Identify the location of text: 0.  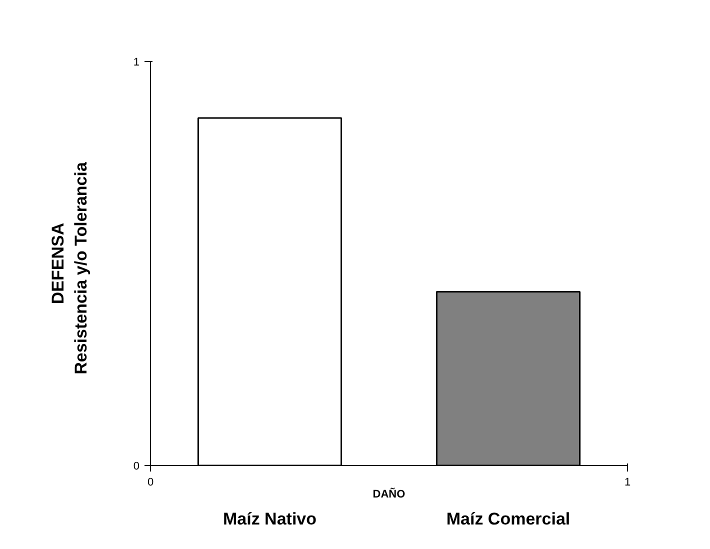
(150, 482).